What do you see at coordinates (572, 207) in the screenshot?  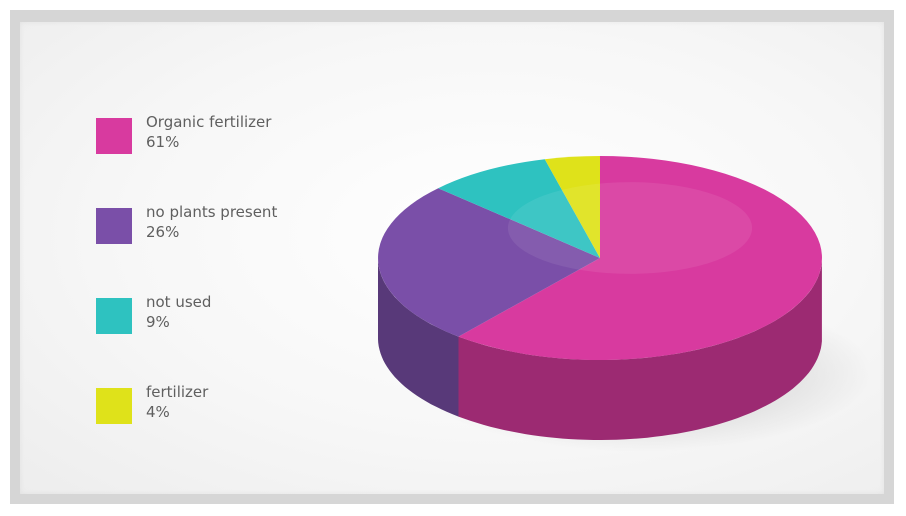 I see `pie-slice-fertilizer` at bounding box center [572, 207].